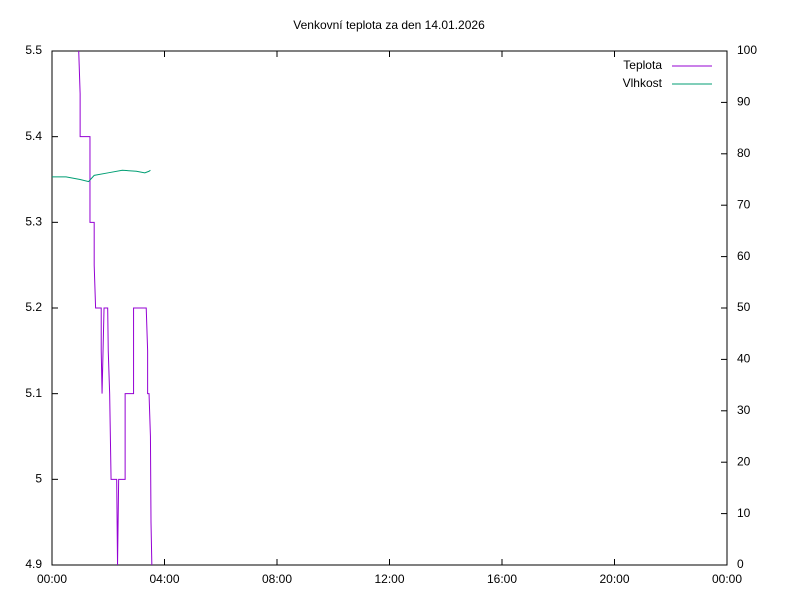  What do you see at coordinates (643, 83) in the screenshot?
I see `legend-label: Vlhkost` at bounding box center [643, 83].